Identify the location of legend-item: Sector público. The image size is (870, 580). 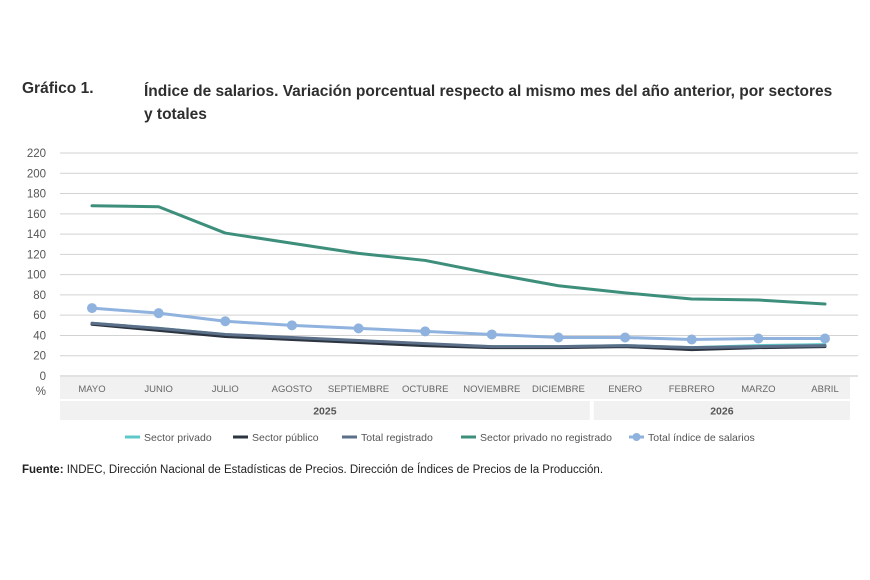
(276, 438).